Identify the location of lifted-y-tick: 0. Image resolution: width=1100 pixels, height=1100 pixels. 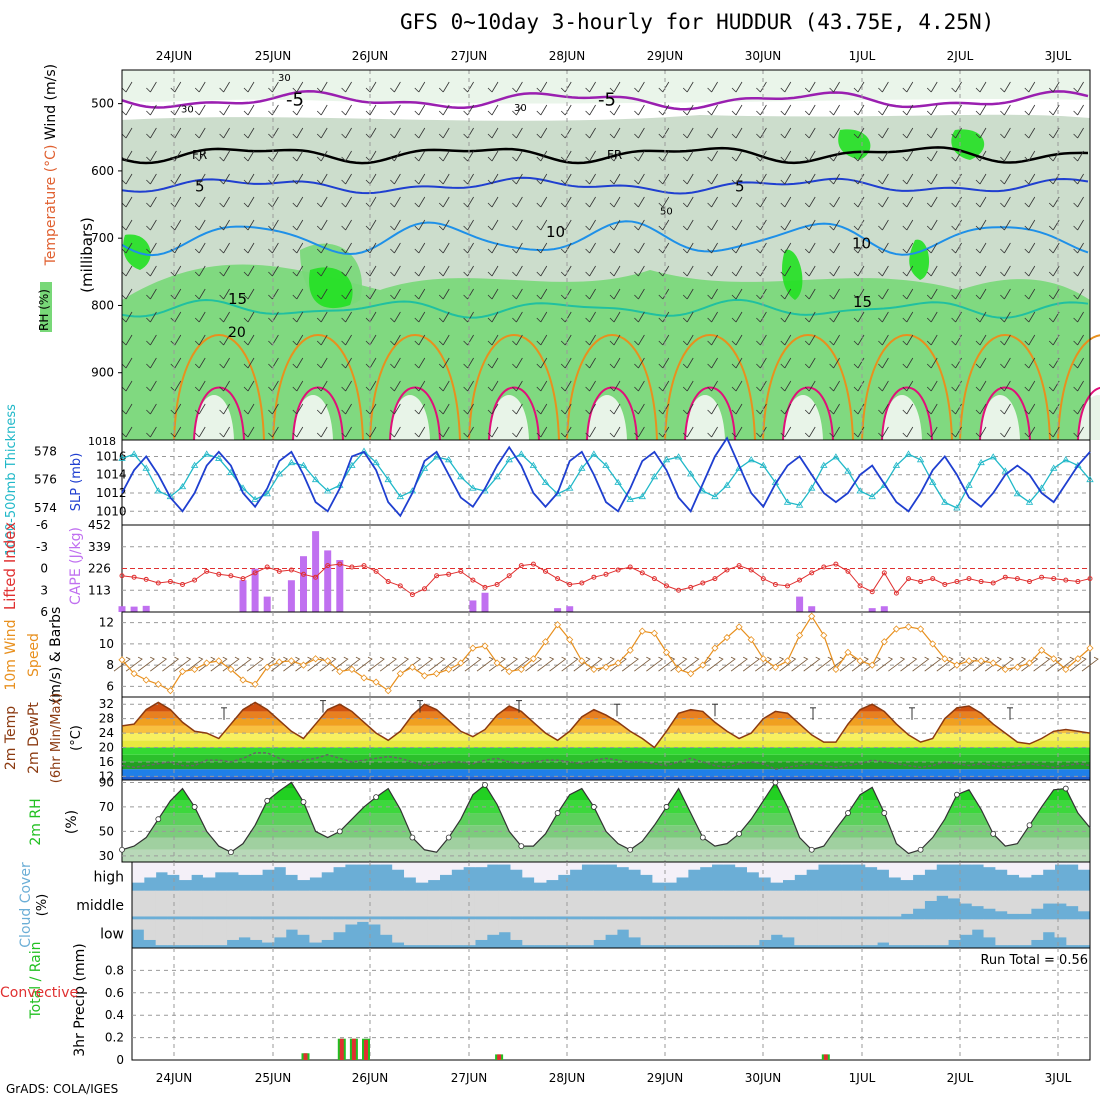
(44, 569).